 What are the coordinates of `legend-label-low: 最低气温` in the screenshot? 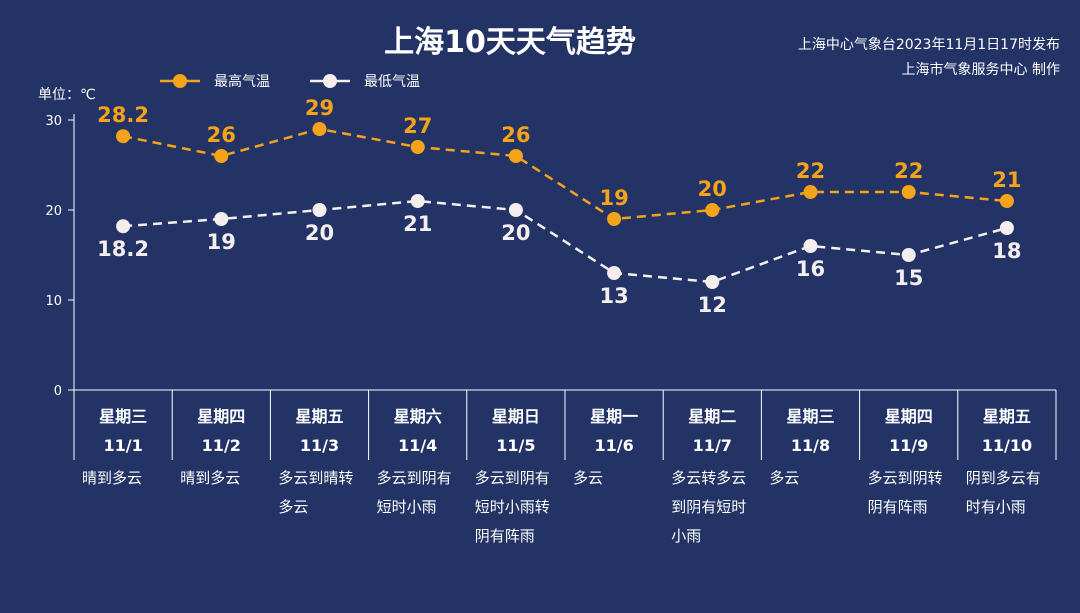 It's located at (392, 82).